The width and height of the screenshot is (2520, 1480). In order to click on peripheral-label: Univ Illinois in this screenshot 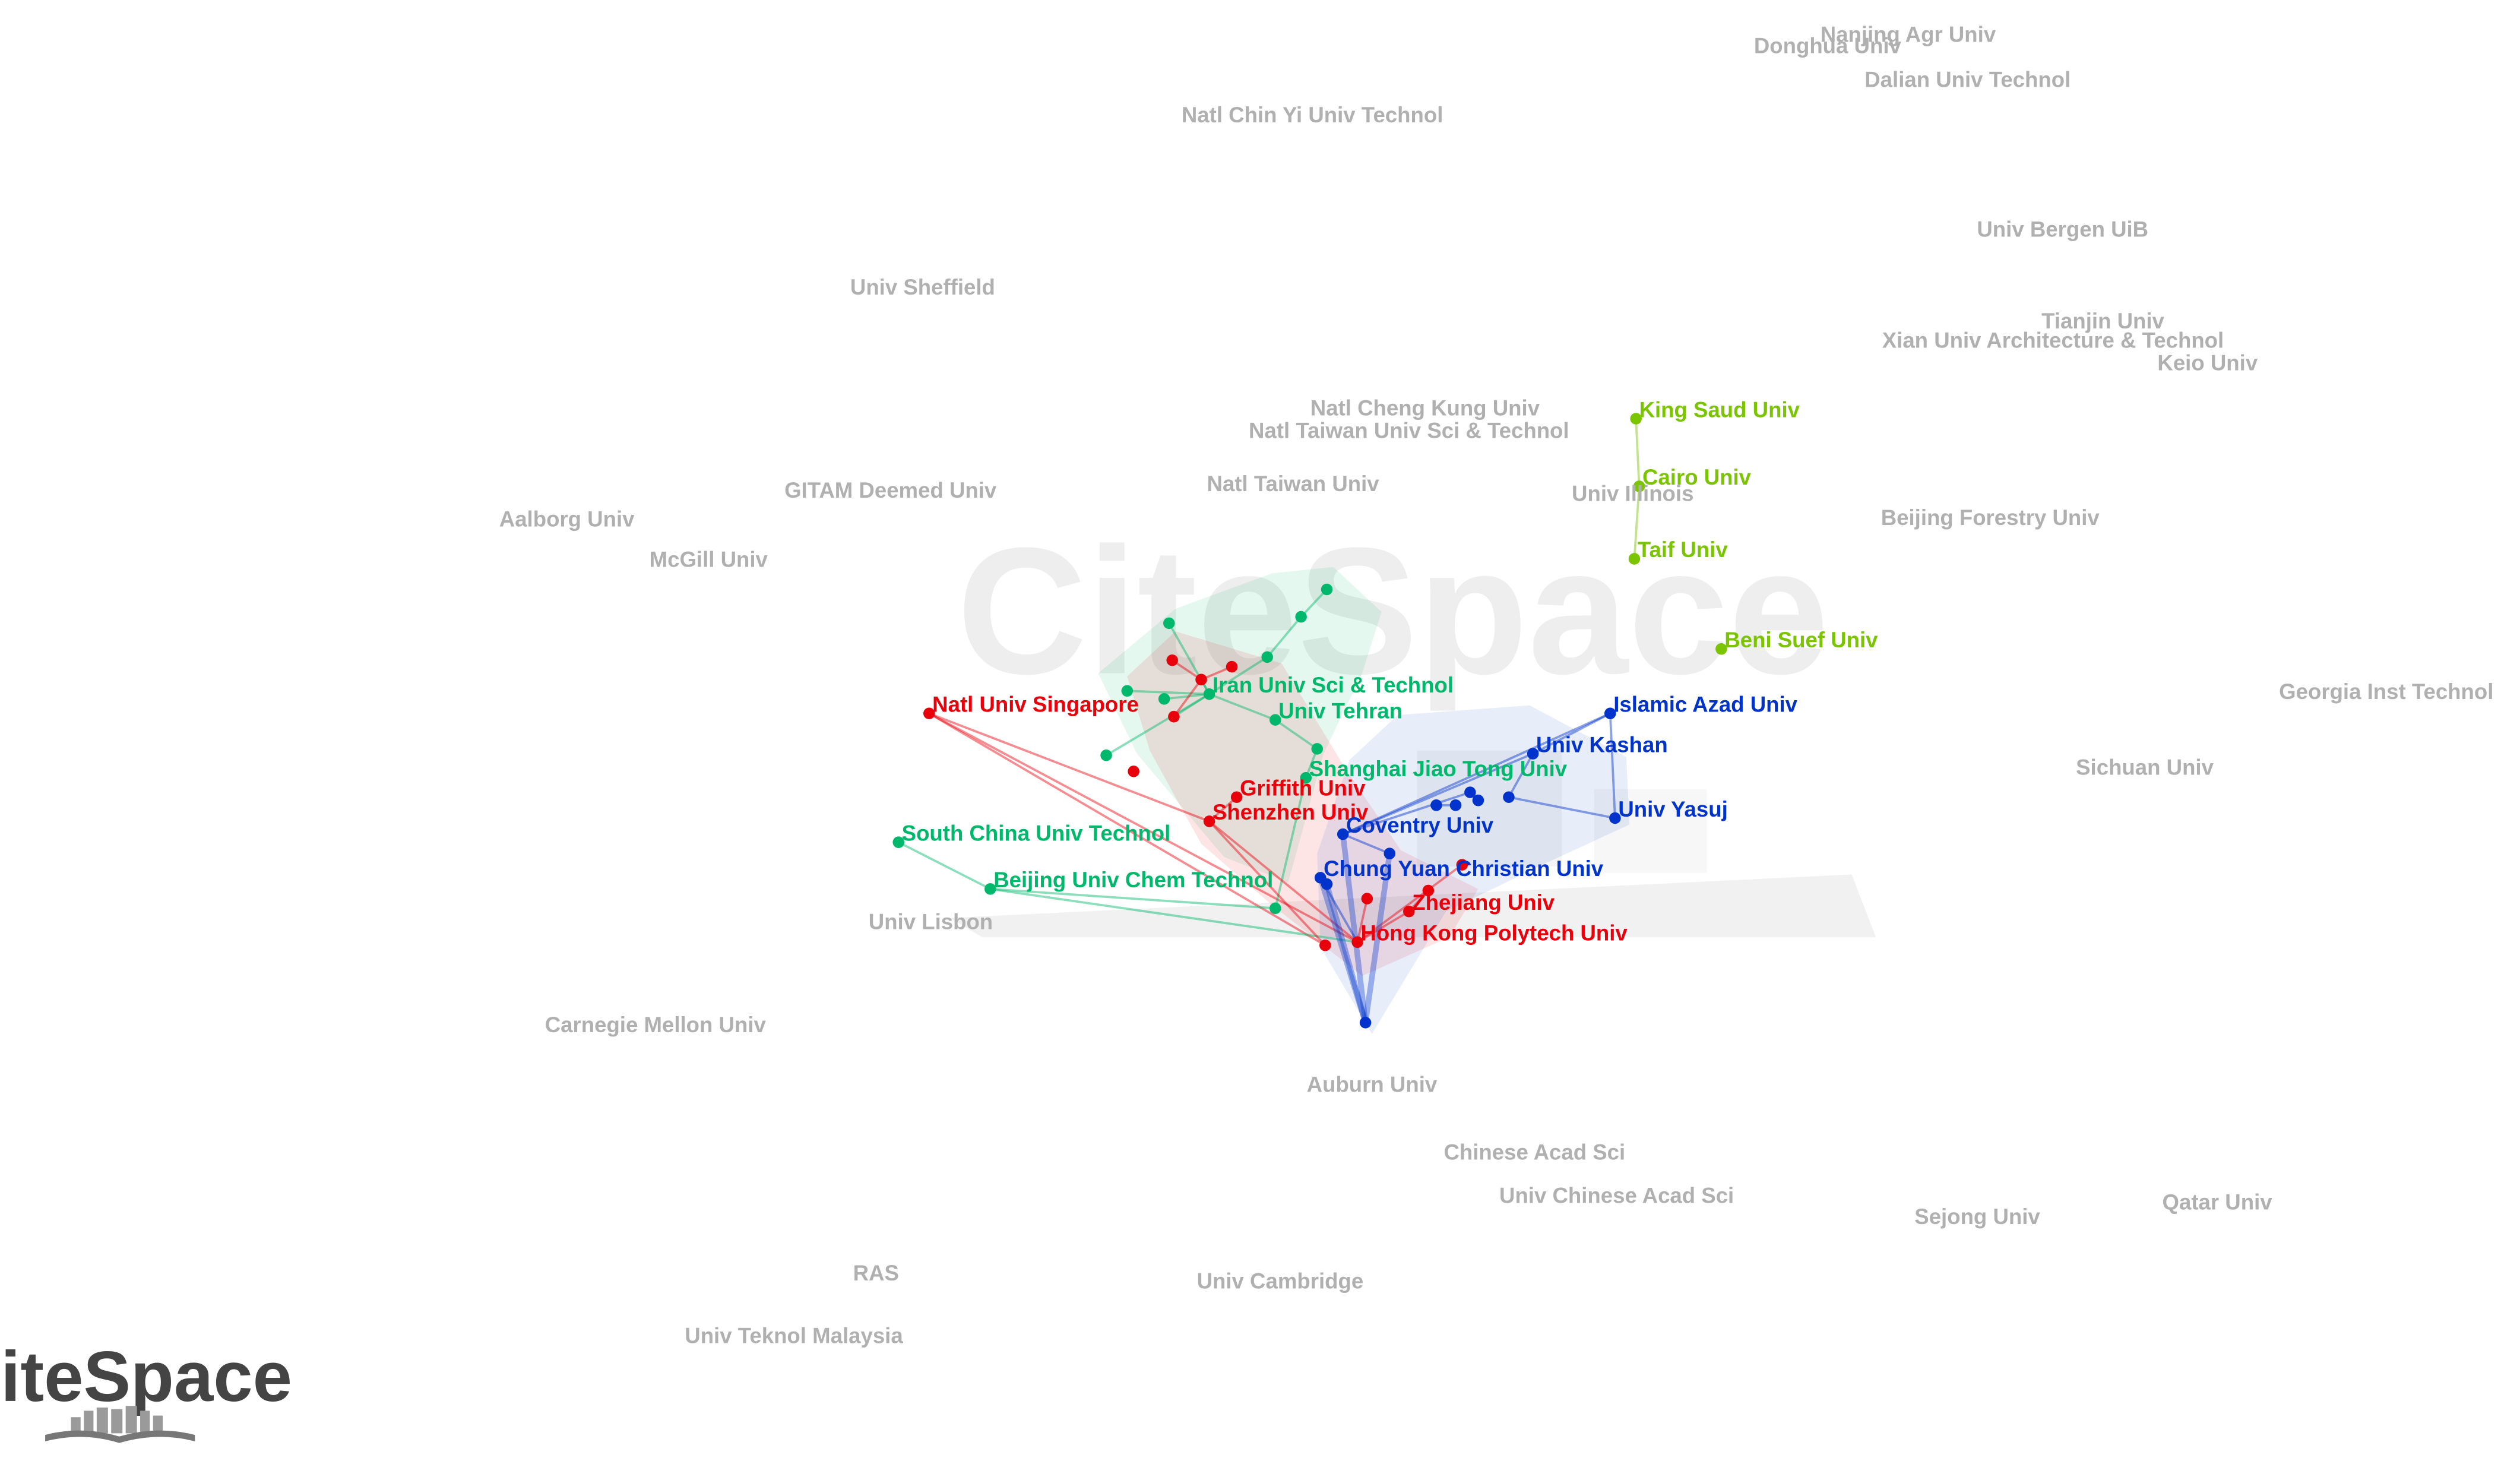, I will do `click(1632, 493)`.